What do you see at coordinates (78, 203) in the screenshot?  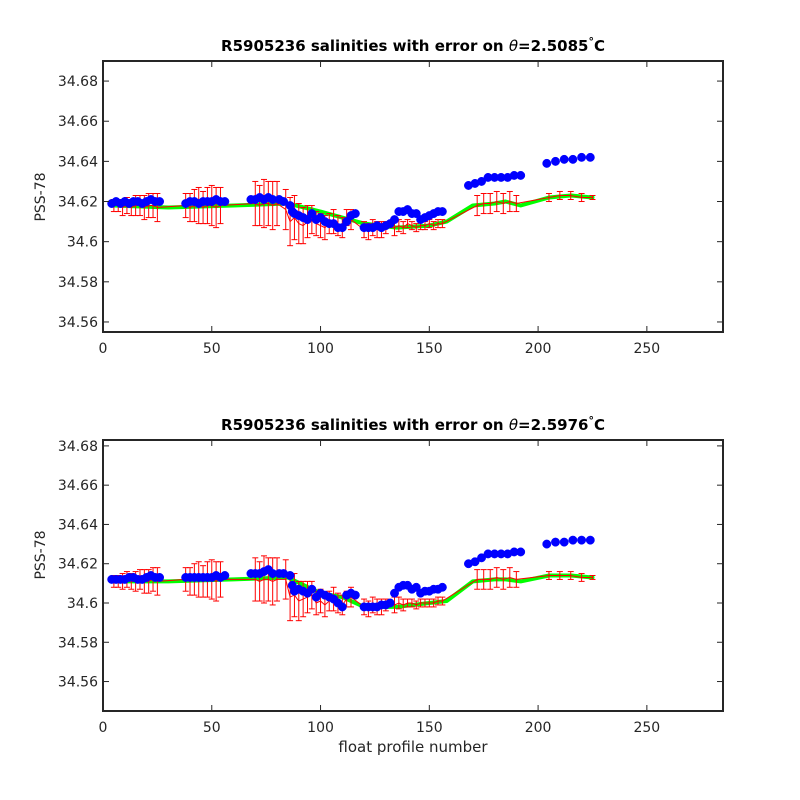 I see `top-y-tick-label: 34.62` at bounding box center [78, 203].